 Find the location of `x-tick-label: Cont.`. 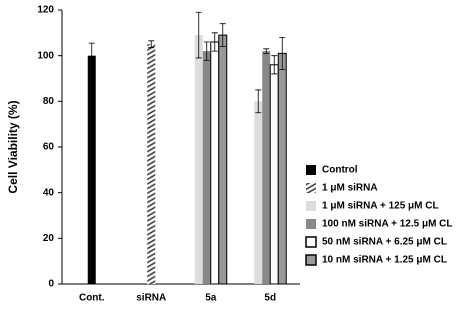

x-tick-label: Cont. is located at coordinates (92, 298).